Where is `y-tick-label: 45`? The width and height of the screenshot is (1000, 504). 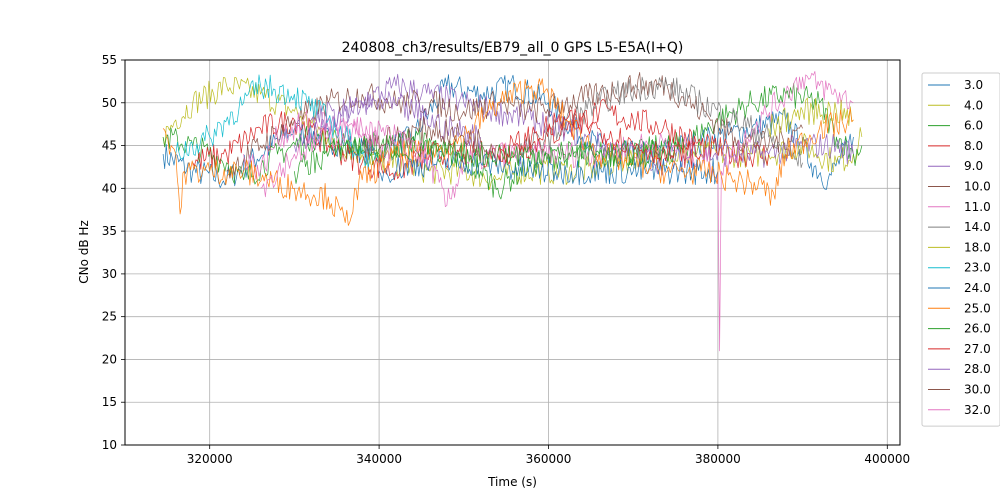
y-tick-label: 45 is located at coordinates (109, 146).